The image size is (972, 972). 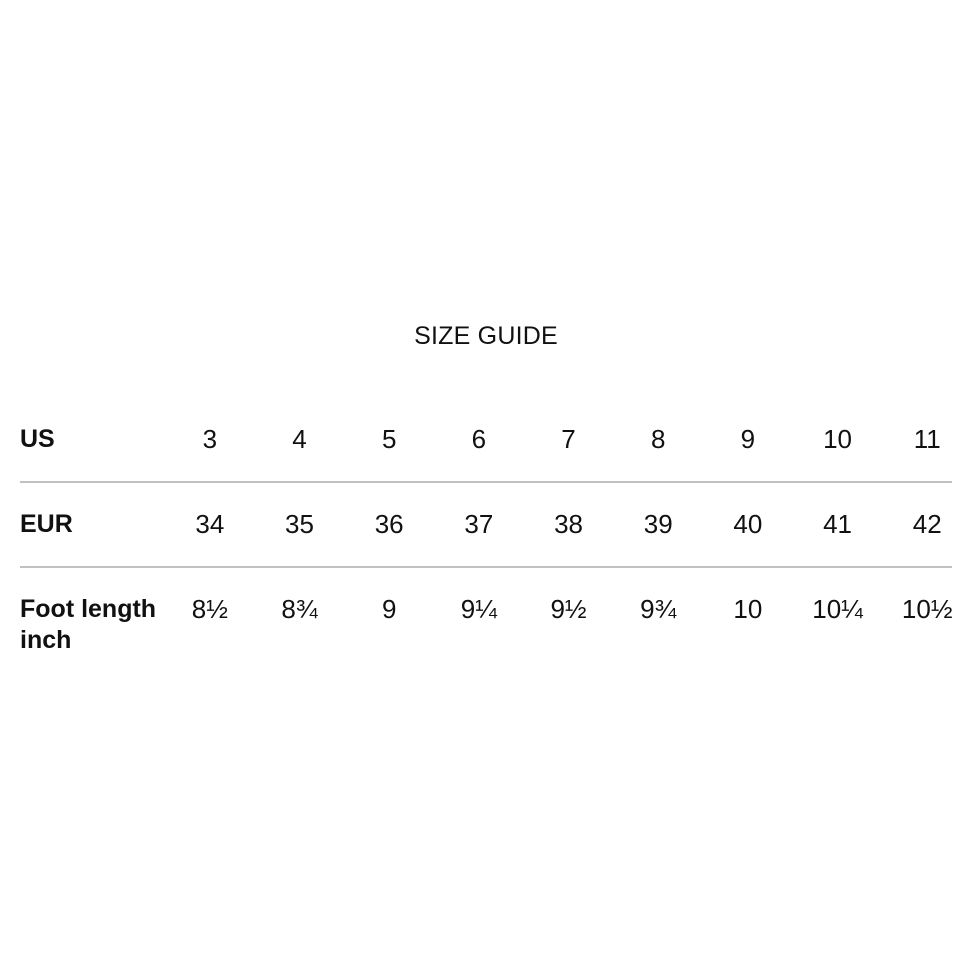 I want to click on foot-length-cell: 8¾, so click(x=299, y=609).